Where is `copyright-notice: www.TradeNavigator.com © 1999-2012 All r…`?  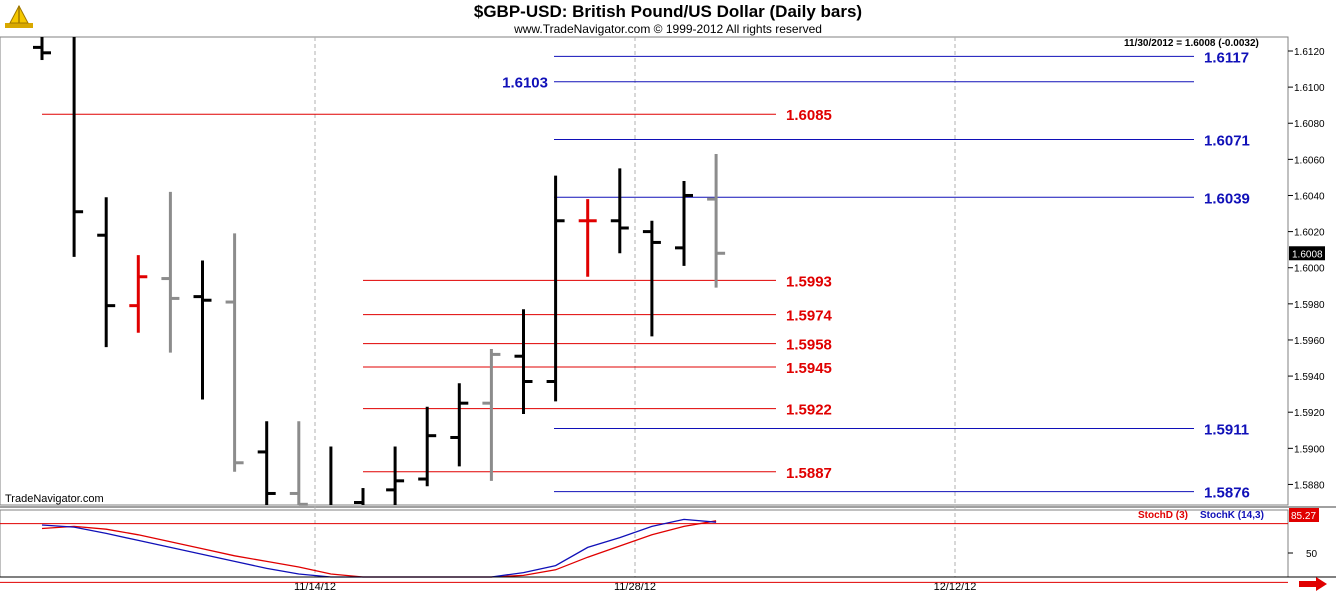 copyright-notice: www.TradeNavigator.com © 1999-2012 All r… is located at coordinates (668, 29).